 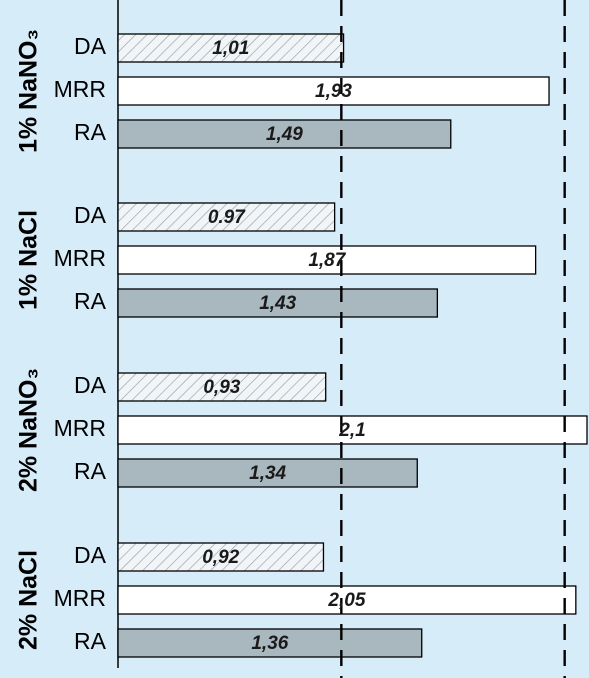 I want to click on bar-value-label: 1,49, so click(x=284, y=134).